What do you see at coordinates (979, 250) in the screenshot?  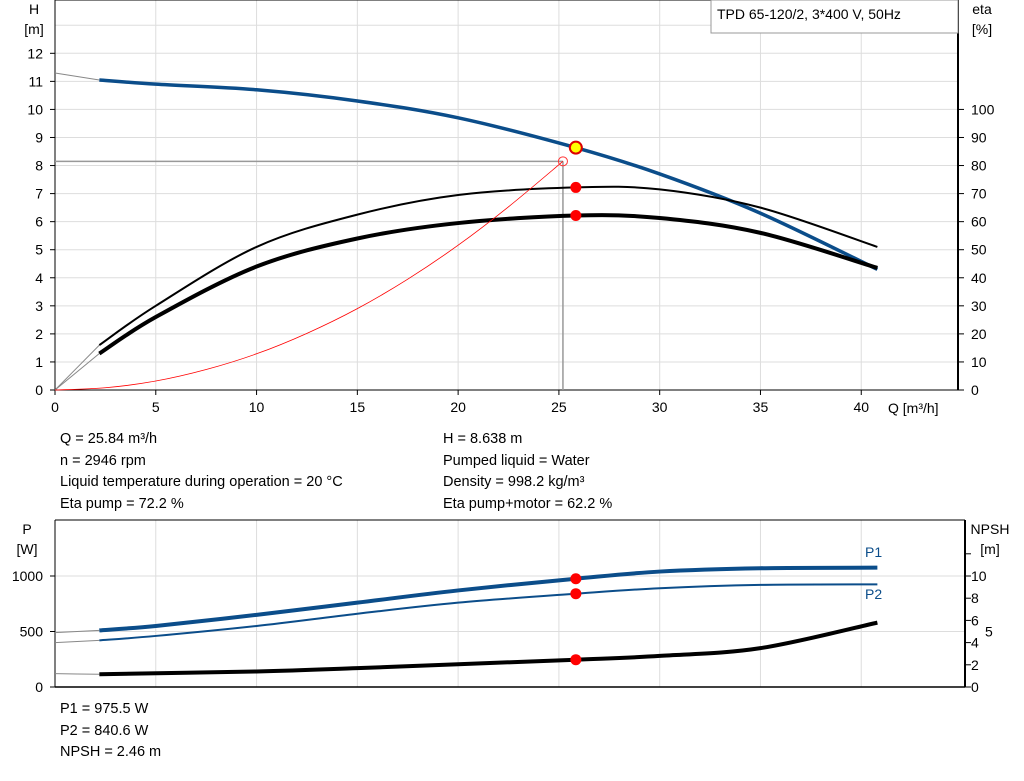 I see `y2-tick-label: 50` at bounding box center [979, 250].